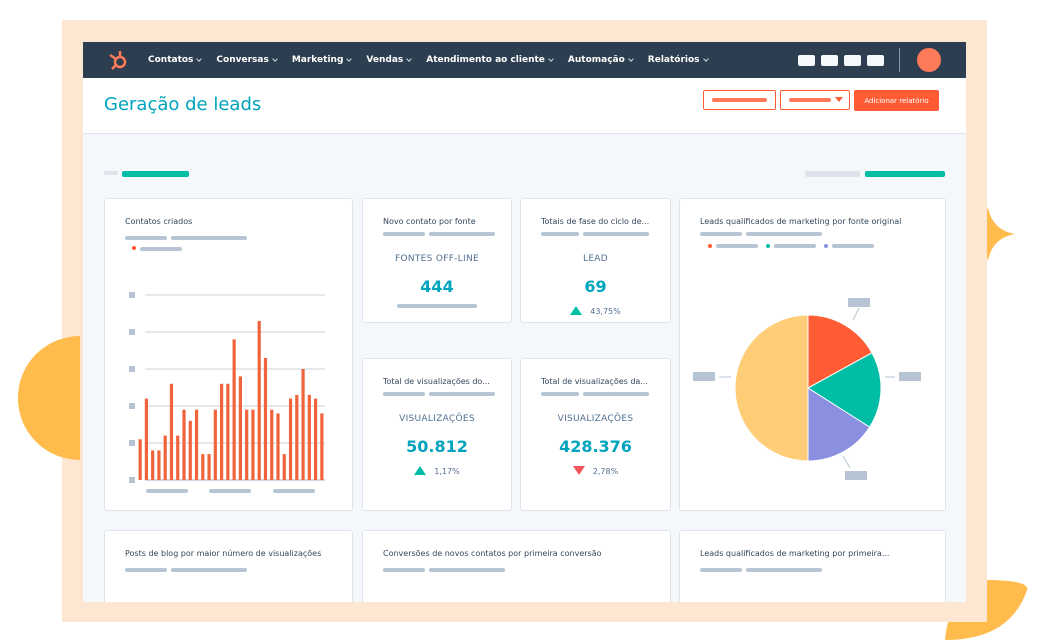  What do you see at coordinates (49, 398) in the screenshot?
I see `deco-circle` at bounding box center [49, 398].